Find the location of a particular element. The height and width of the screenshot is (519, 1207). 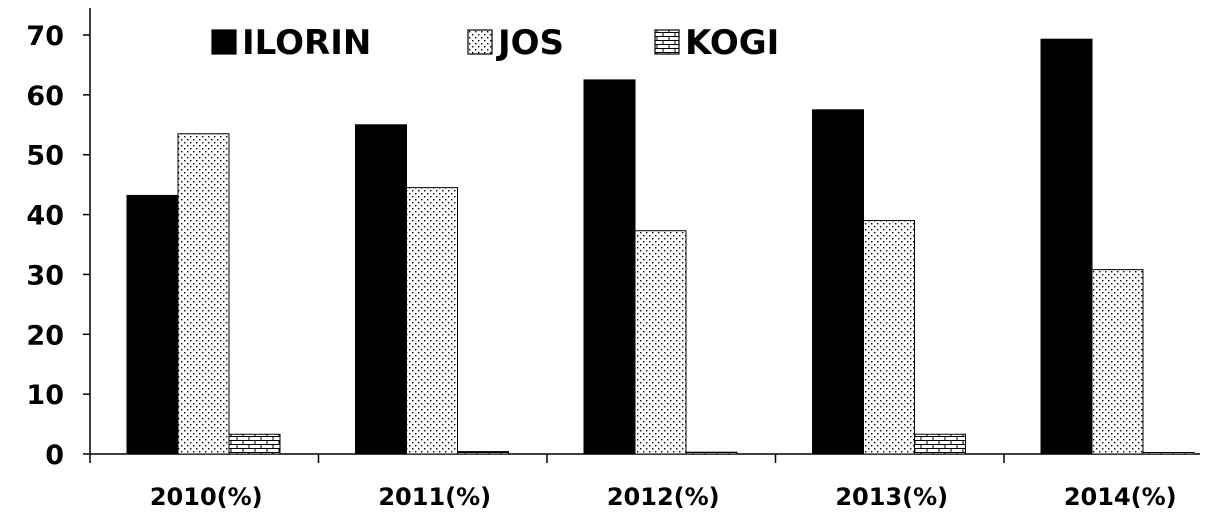

legend-label-ilorin: ILORIN is located at coordinates (306, 43).